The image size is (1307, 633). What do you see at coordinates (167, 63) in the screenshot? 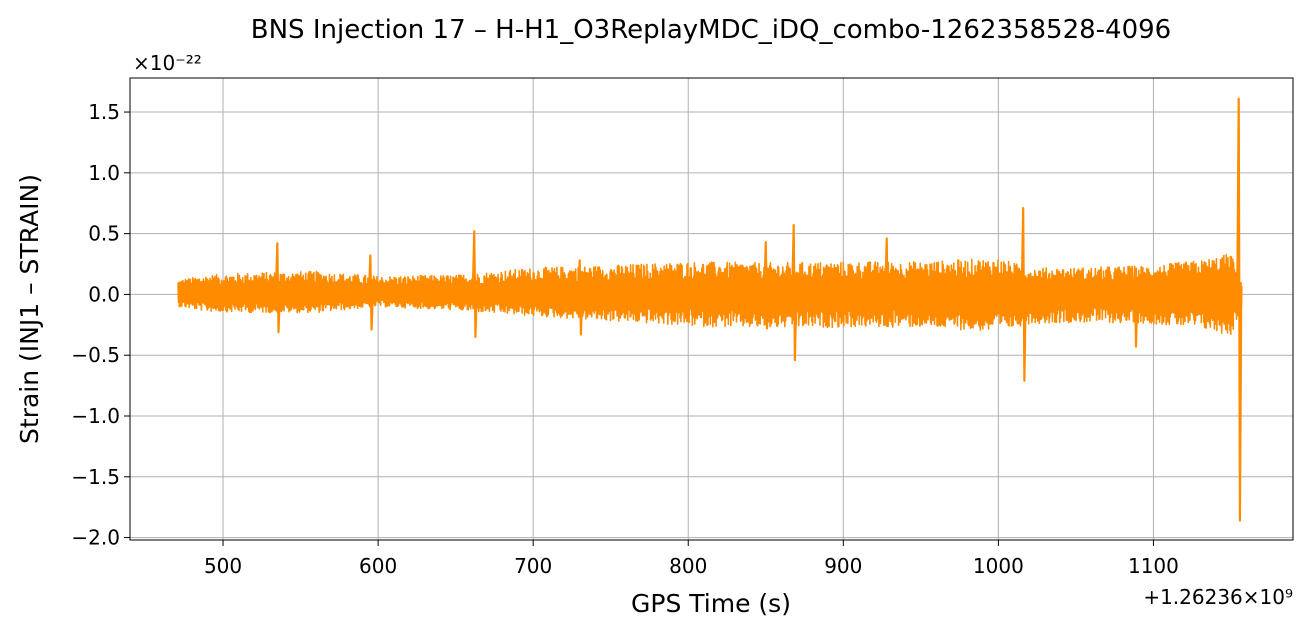
I see `y-scale-label: ×10⁻²²` at bounding box center [167, 63].